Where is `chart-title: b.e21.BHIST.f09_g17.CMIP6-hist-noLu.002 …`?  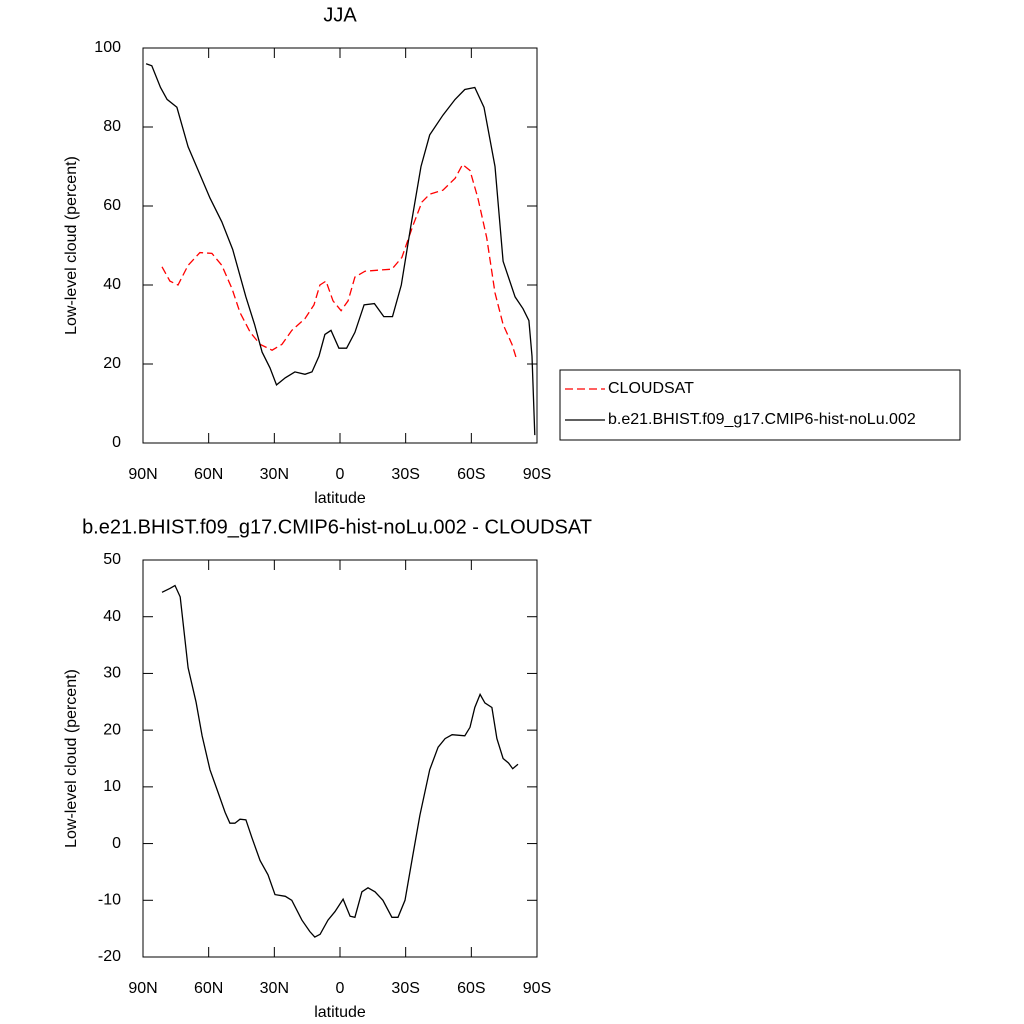 chart-title: b.e21.BHIST.f09_g17.CMIP6-hist-noLu.002 … is located at coordinates (337, 527).